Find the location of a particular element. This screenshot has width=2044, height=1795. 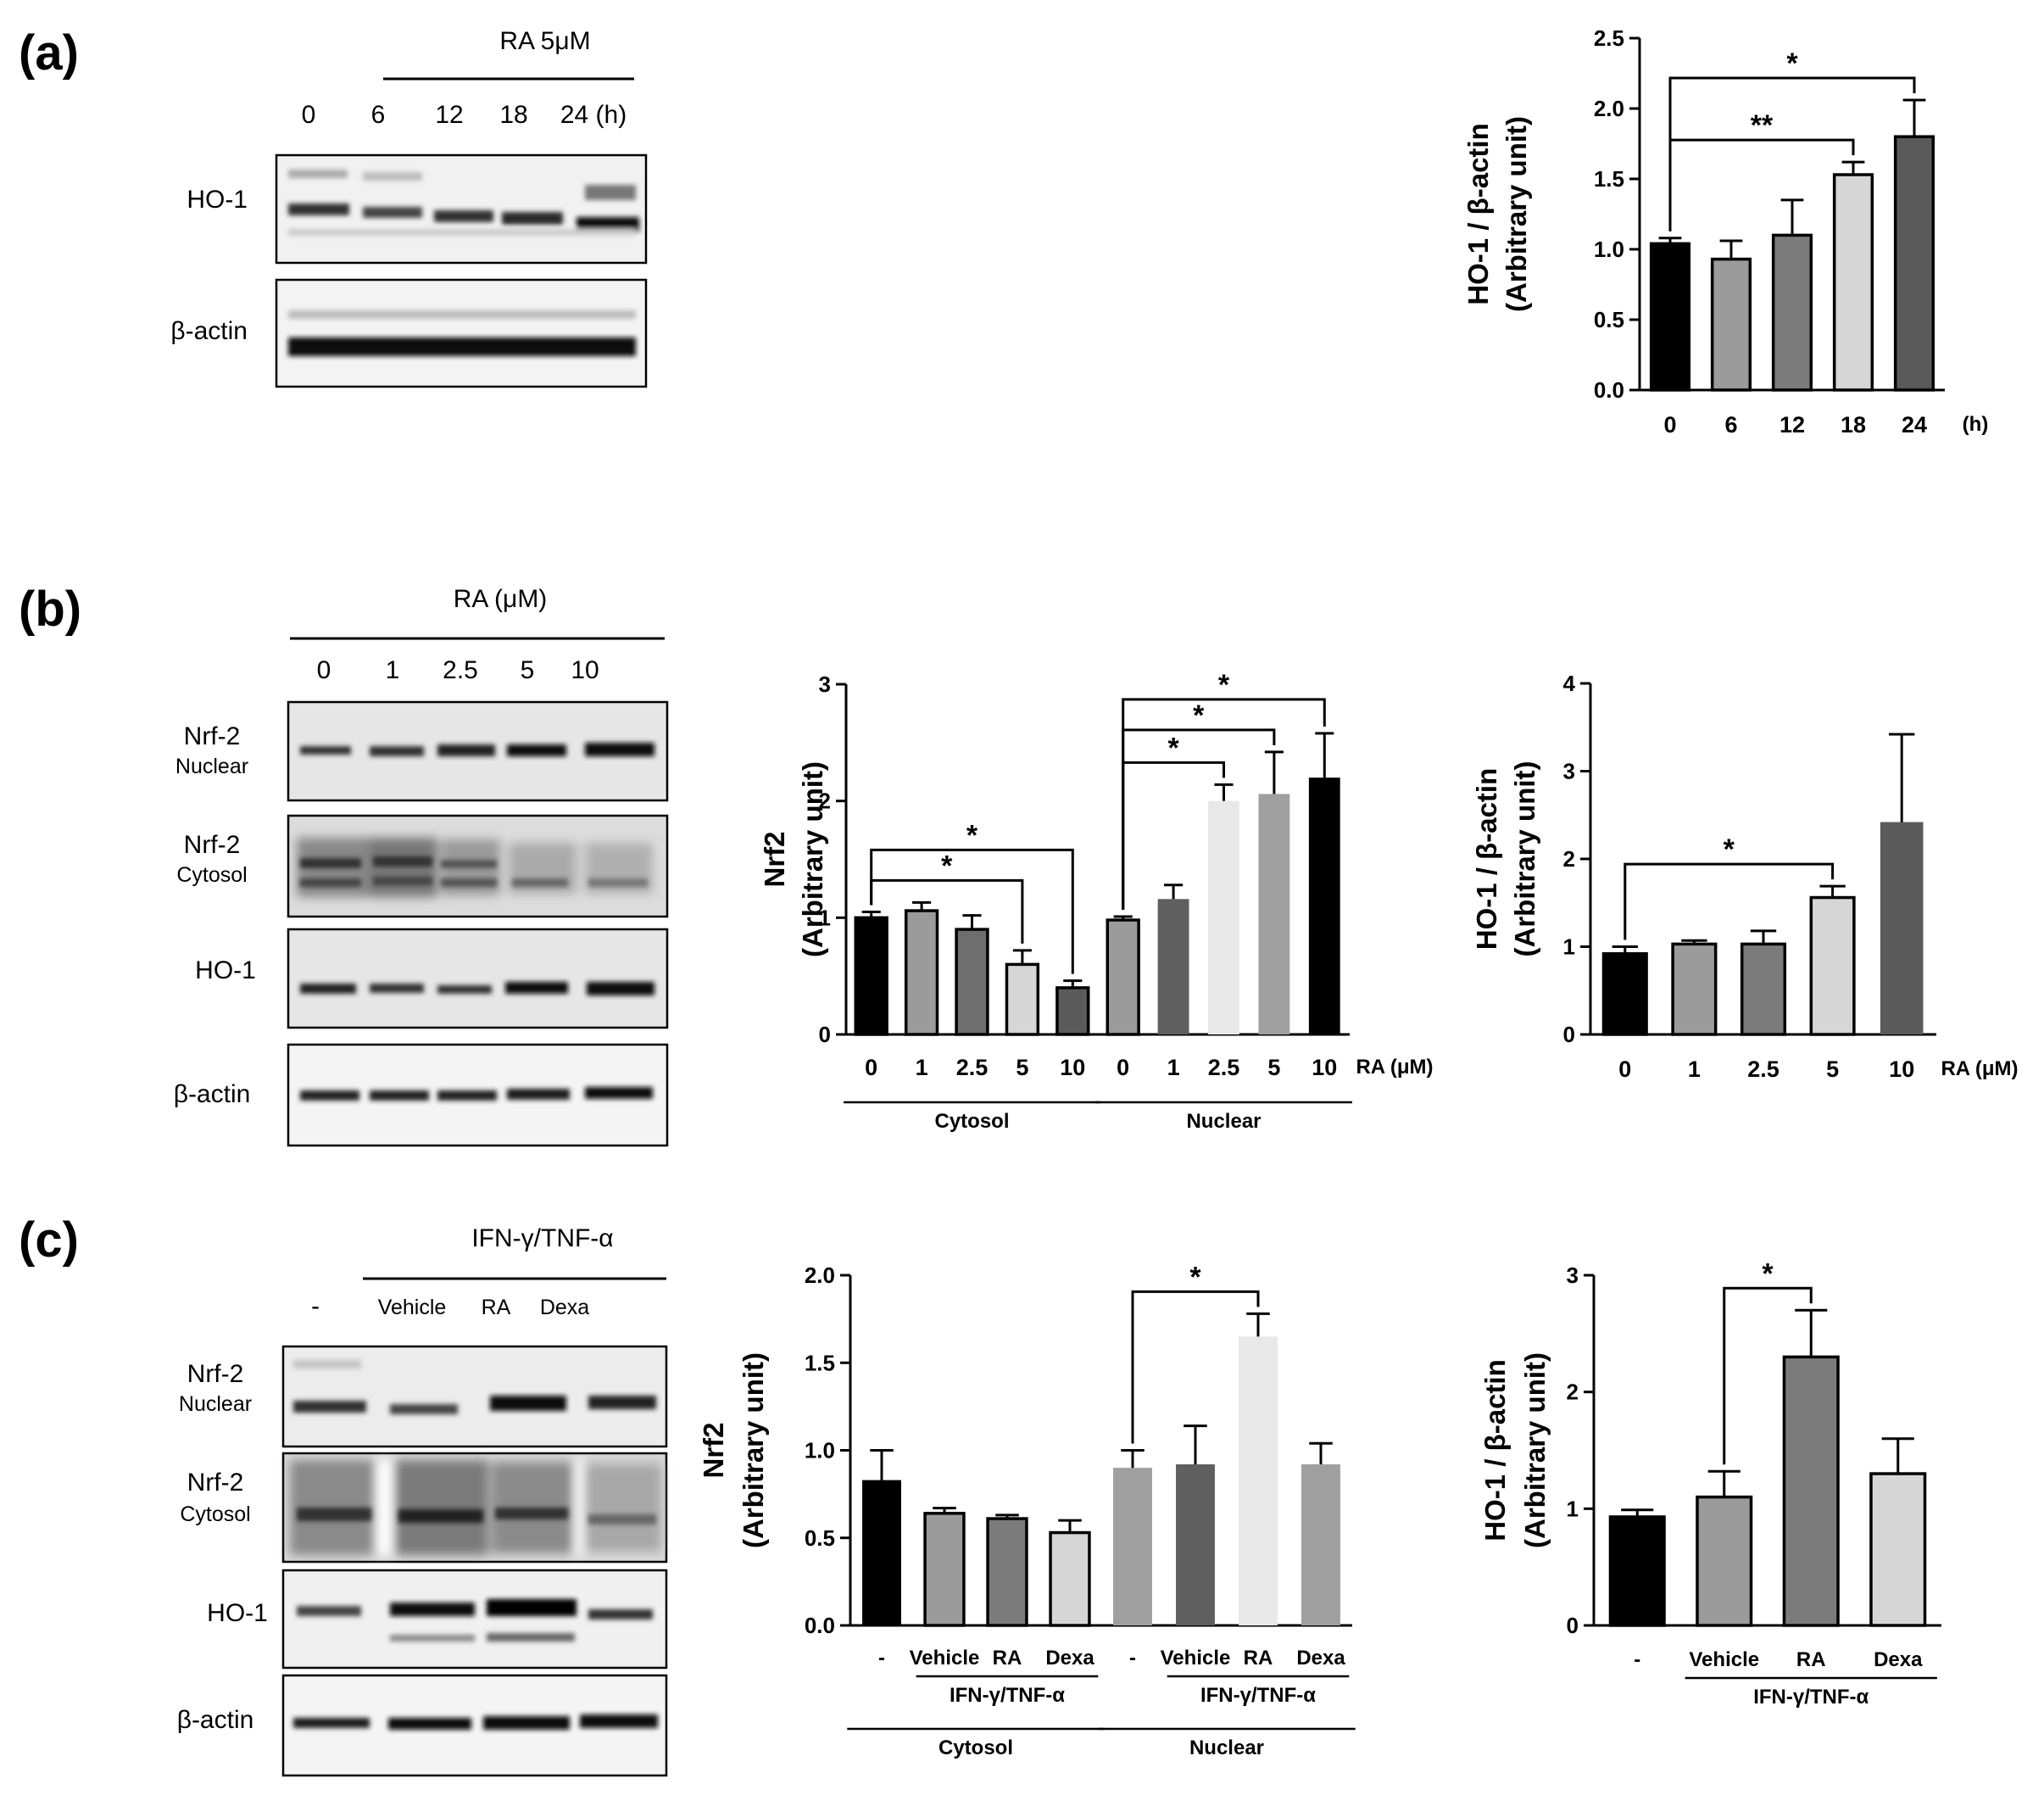

blot-c-row1-name: Nrf-2 is located at coordinates (215, 1483).